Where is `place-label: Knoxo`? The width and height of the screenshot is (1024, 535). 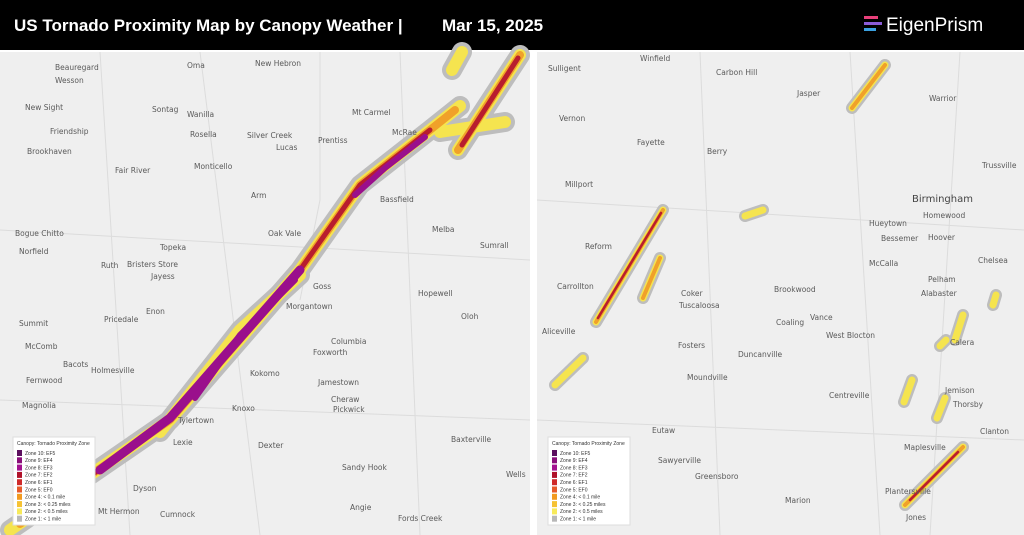
place-label: Knoxo is located at coordinates (243, 408).